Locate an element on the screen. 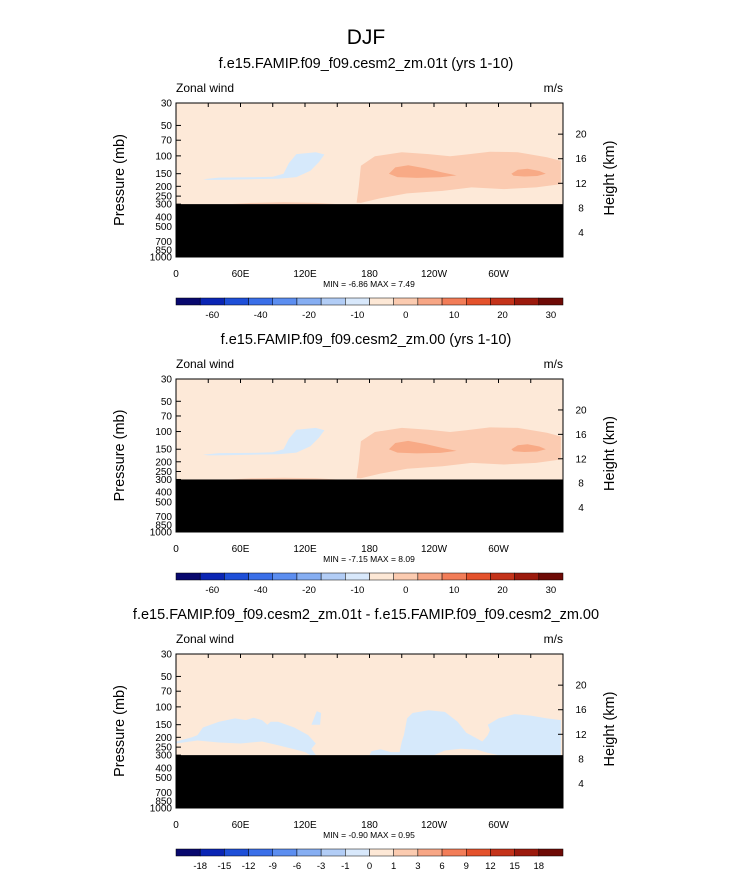 This screenshot has width=733, height=871. colorbar-label: 15 is located at coordinates (514, 866).